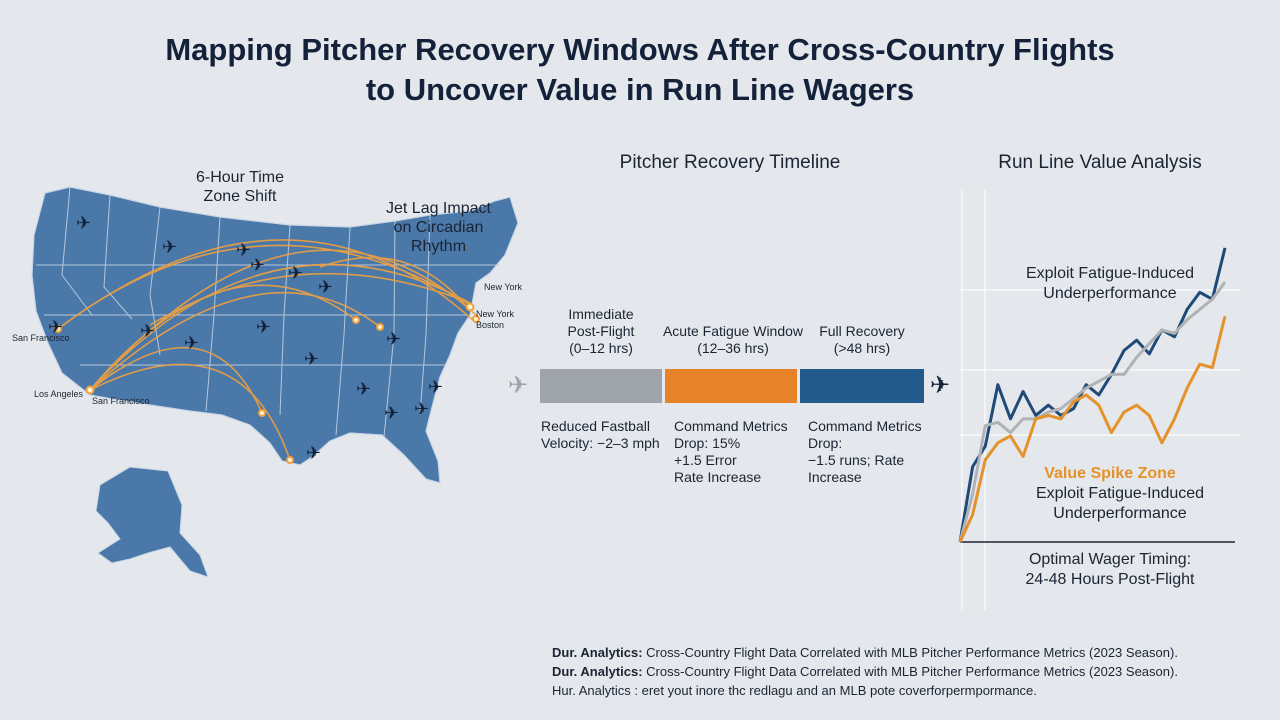  What do you see at coordinates (862, 339) in the screenshot?
I see `phase-3-heading: Full Recovery (>48 hrs)` at bounding box center [862, 339].